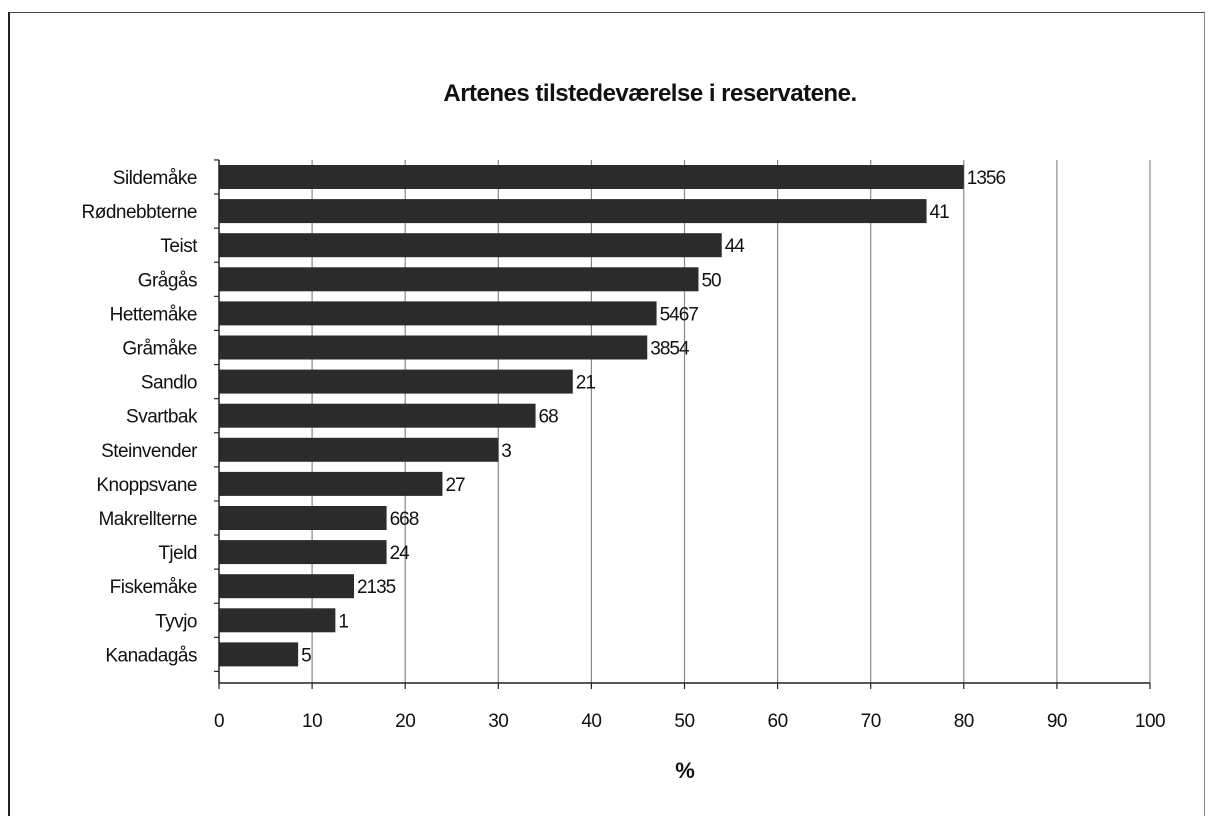  I want to click on data-label: 5467, so click(679, 314).